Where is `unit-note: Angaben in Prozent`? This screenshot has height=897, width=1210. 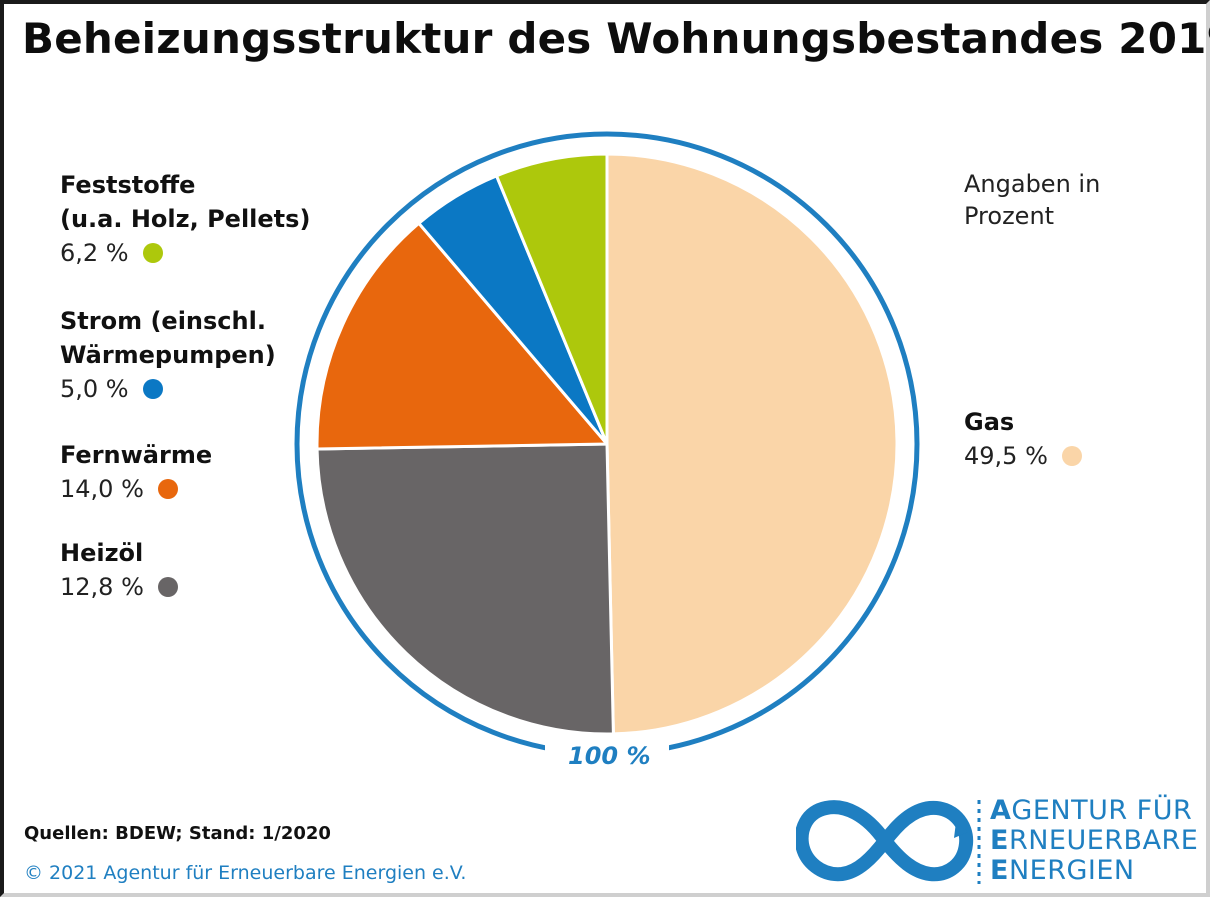
unit-note: Angaben in Prozent is located at coordinates (1032, 200).